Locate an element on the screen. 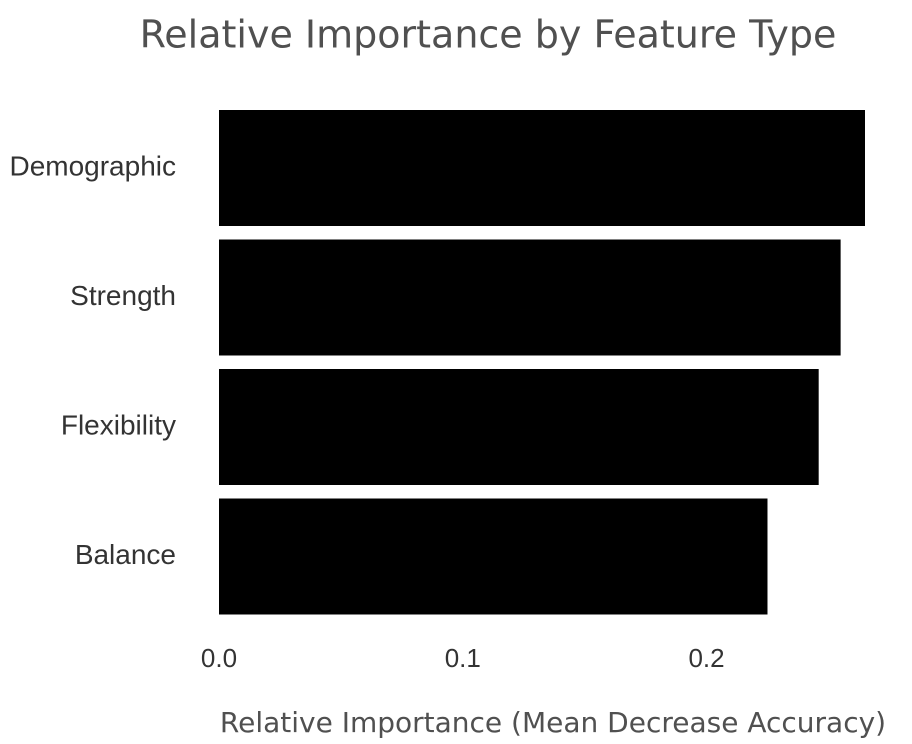  category-label-demographic: Demographic is located at coordinates (92, 165).